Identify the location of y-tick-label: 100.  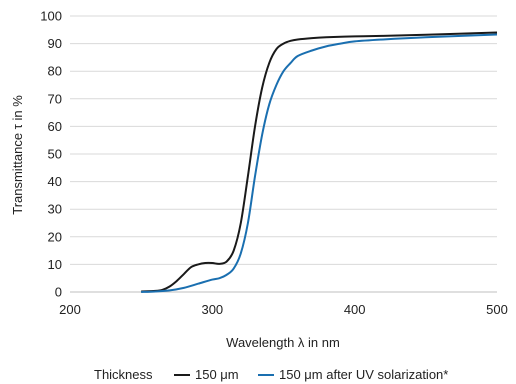
(51, 16).